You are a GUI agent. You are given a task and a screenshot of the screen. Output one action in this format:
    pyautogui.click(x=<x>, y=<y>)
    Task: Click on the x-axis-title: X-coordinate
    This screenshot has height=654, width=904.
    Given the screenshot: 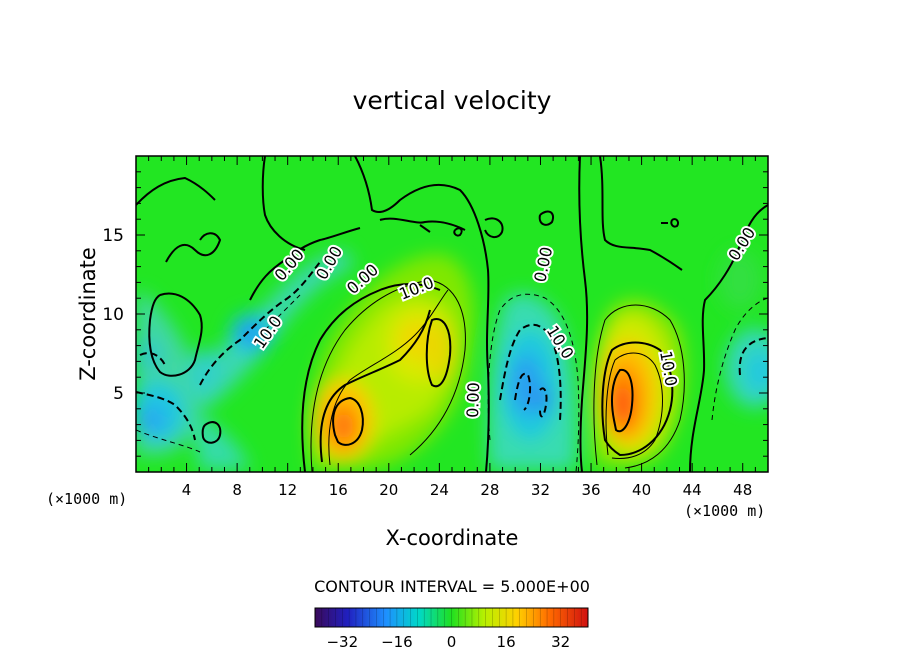 What is the action you would take?
    pyautogui.click(x=452, y=538)
    